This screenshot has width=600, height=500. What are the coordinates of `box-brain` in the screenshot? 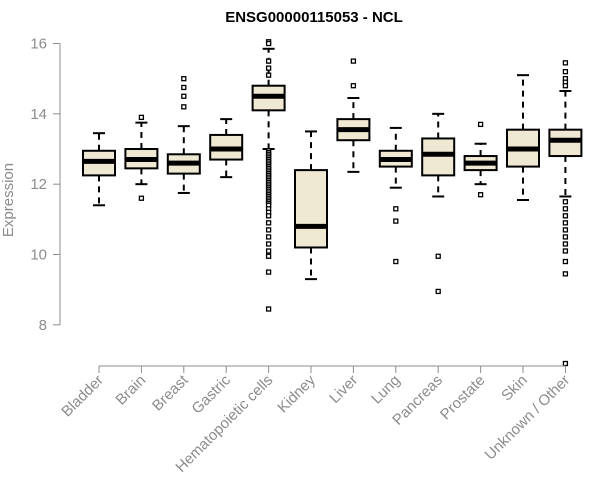 It's located at (141, 157).